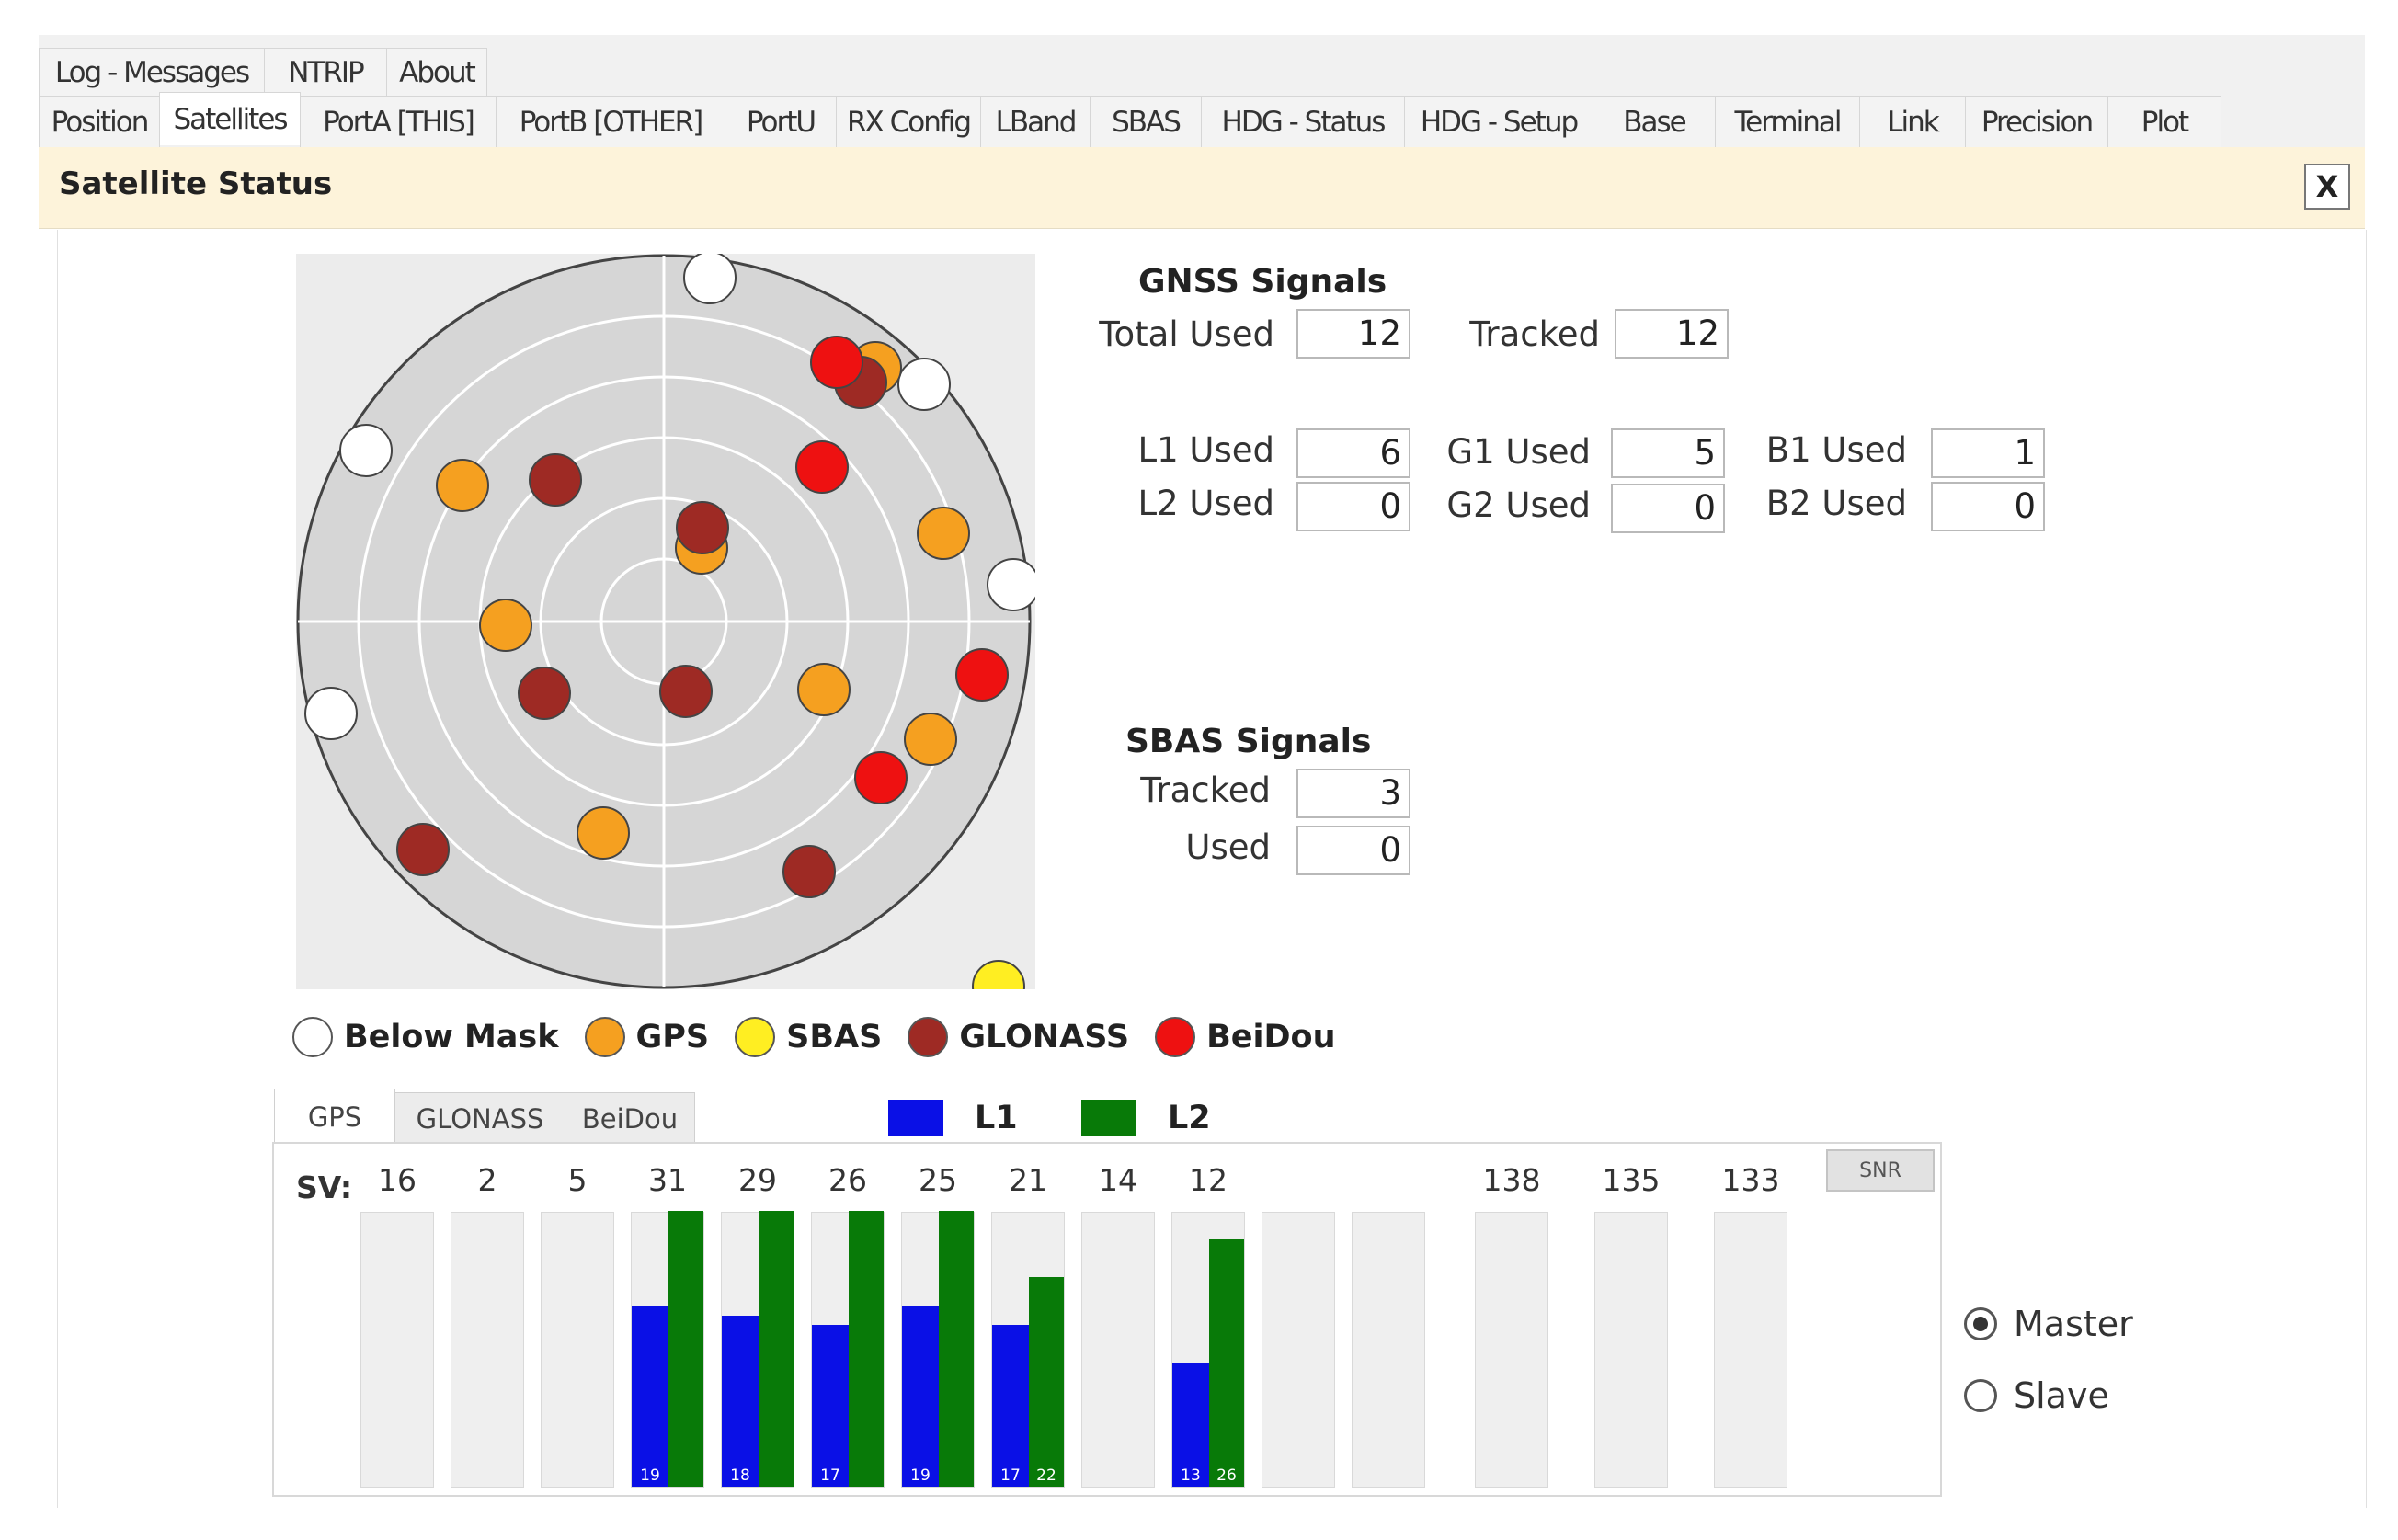  I want to click on legend-glonass-swatch, so click(928, 1037).